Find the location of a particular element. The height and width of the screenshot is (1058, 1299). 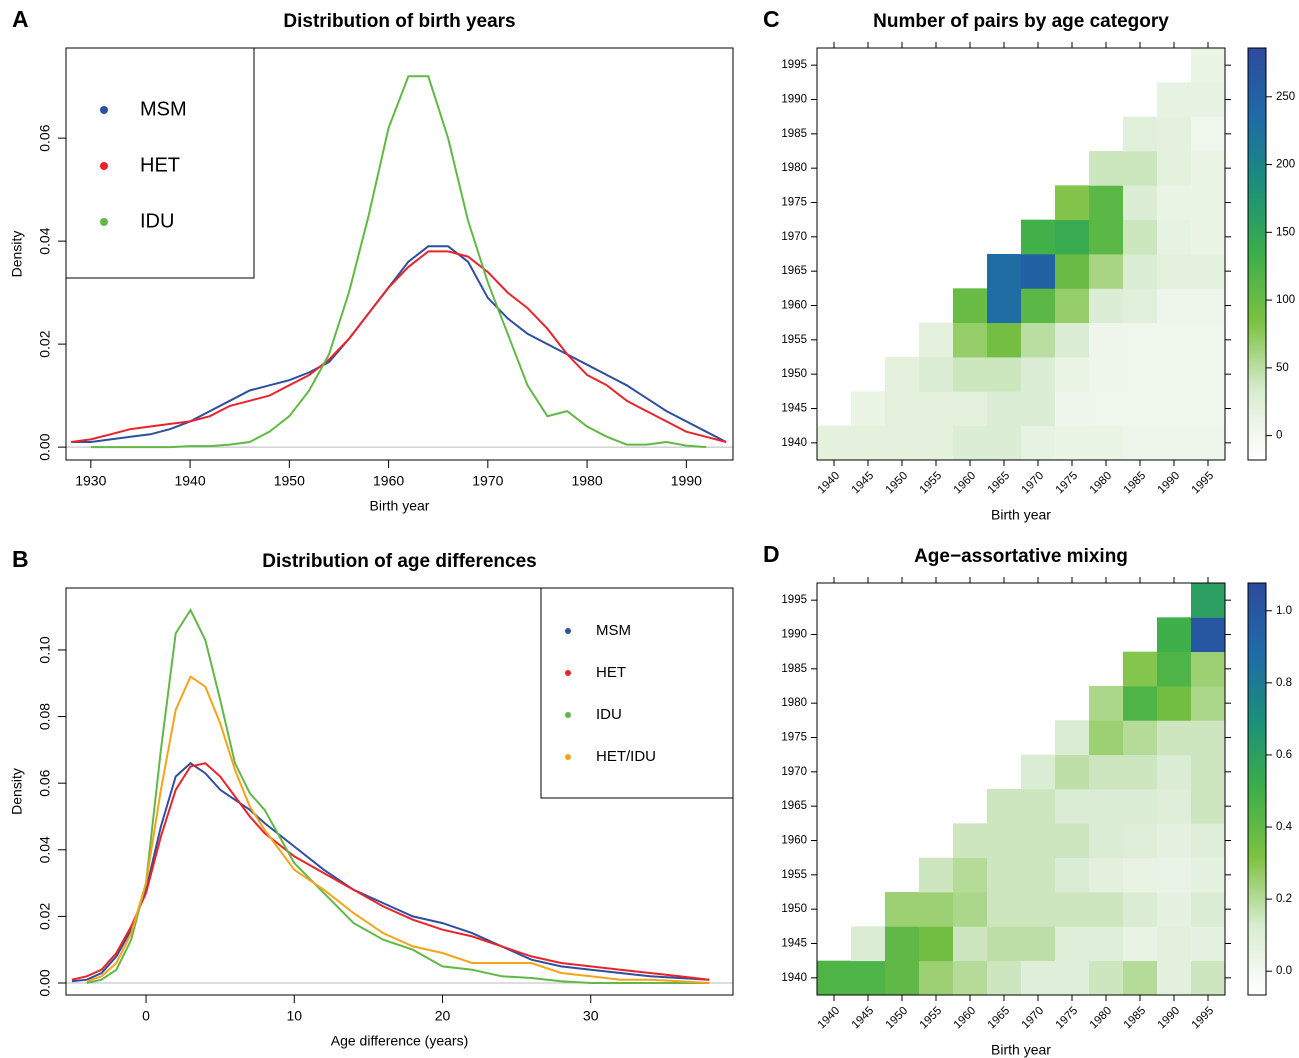

colorbar-tick-label: 0.4 is located at coordinates (1284, 827).